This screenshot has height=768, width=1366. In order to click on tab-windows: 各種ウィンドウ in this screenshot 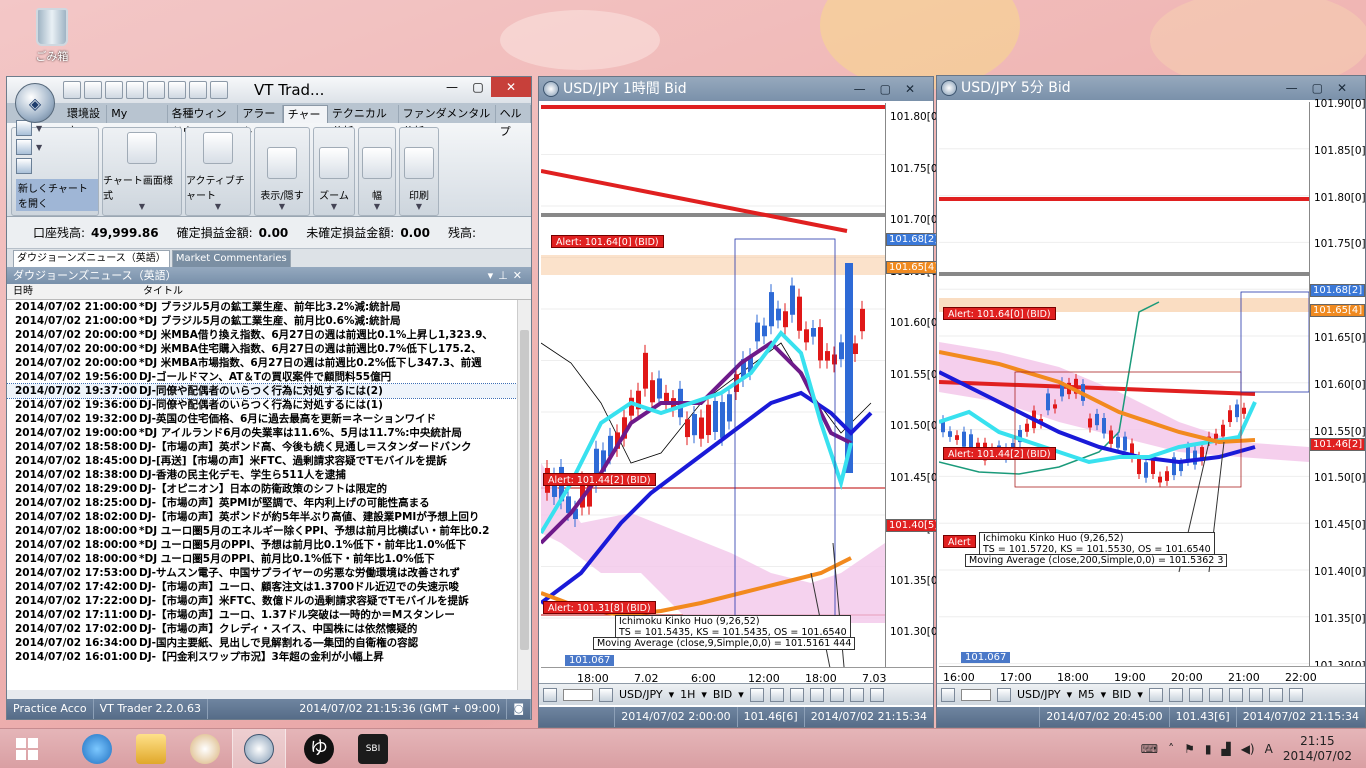, I will do `click(203, 121)`.